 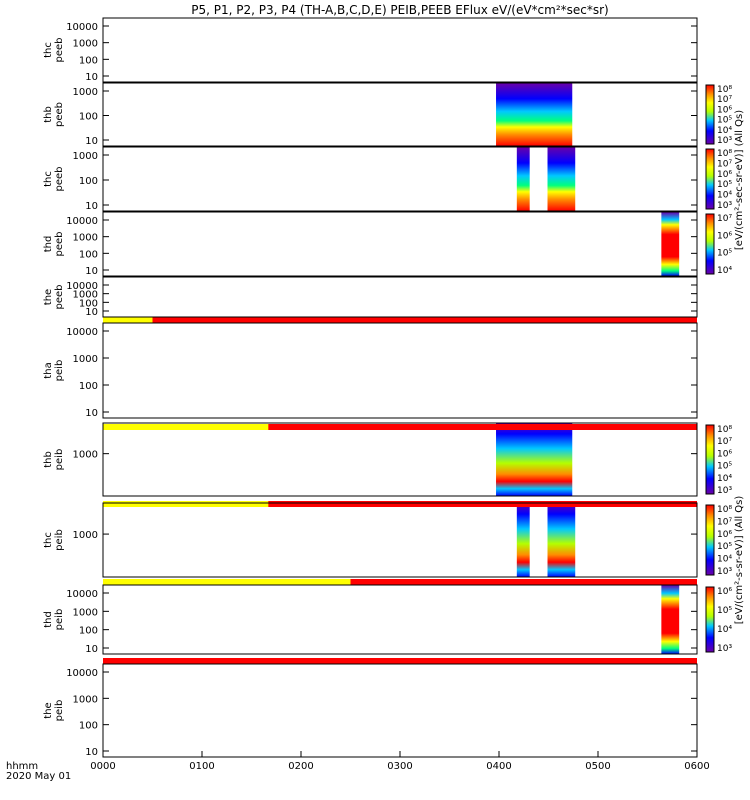 I want to click on panel-7-colorbar-label: 10⁸, so click(x=724, y=430).